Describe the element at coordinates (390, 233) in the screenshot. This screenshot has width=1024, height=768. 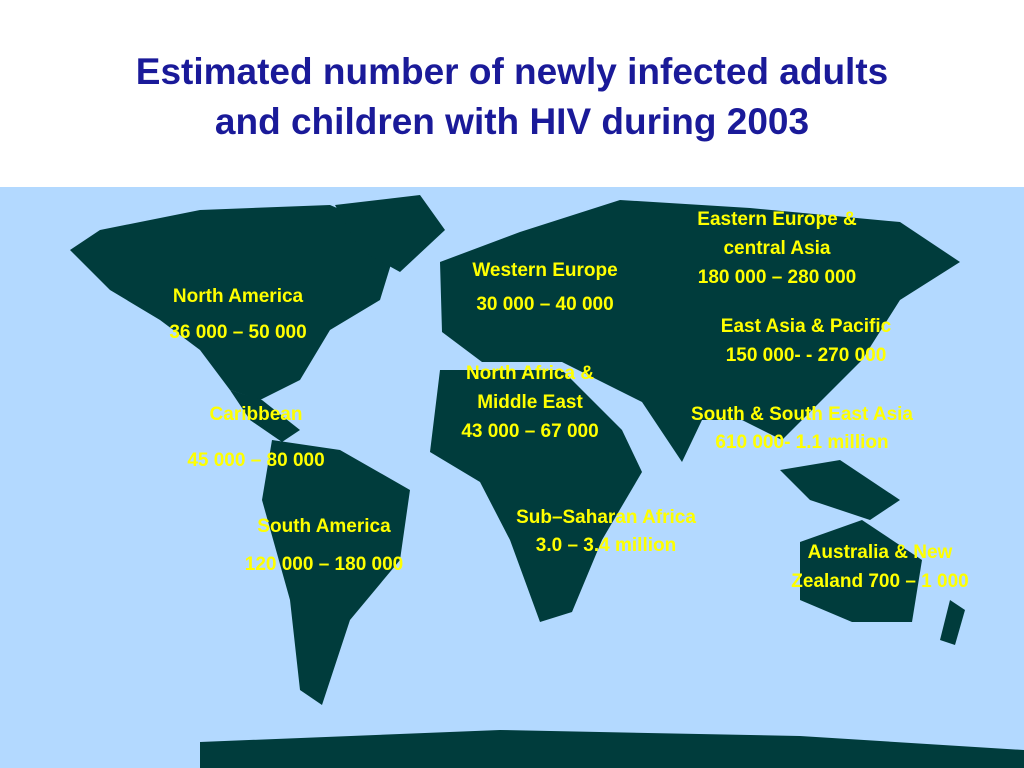
I see `greenland` at that location.